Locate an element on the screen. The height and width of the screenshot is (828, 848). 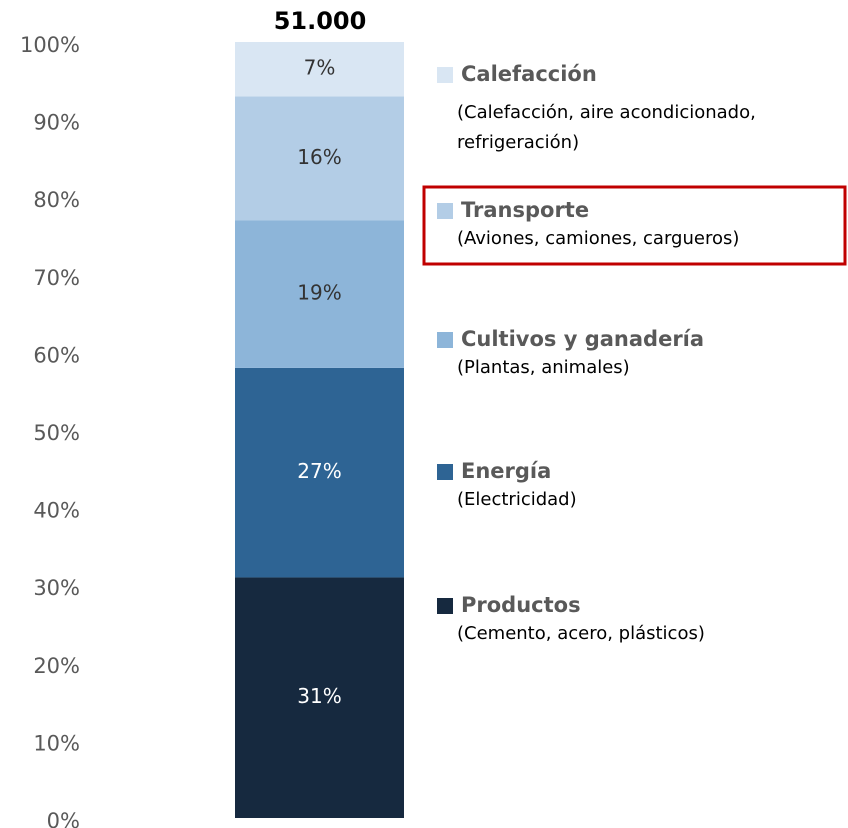
y-tick-label: 0% is located at coordinates (63, 818).